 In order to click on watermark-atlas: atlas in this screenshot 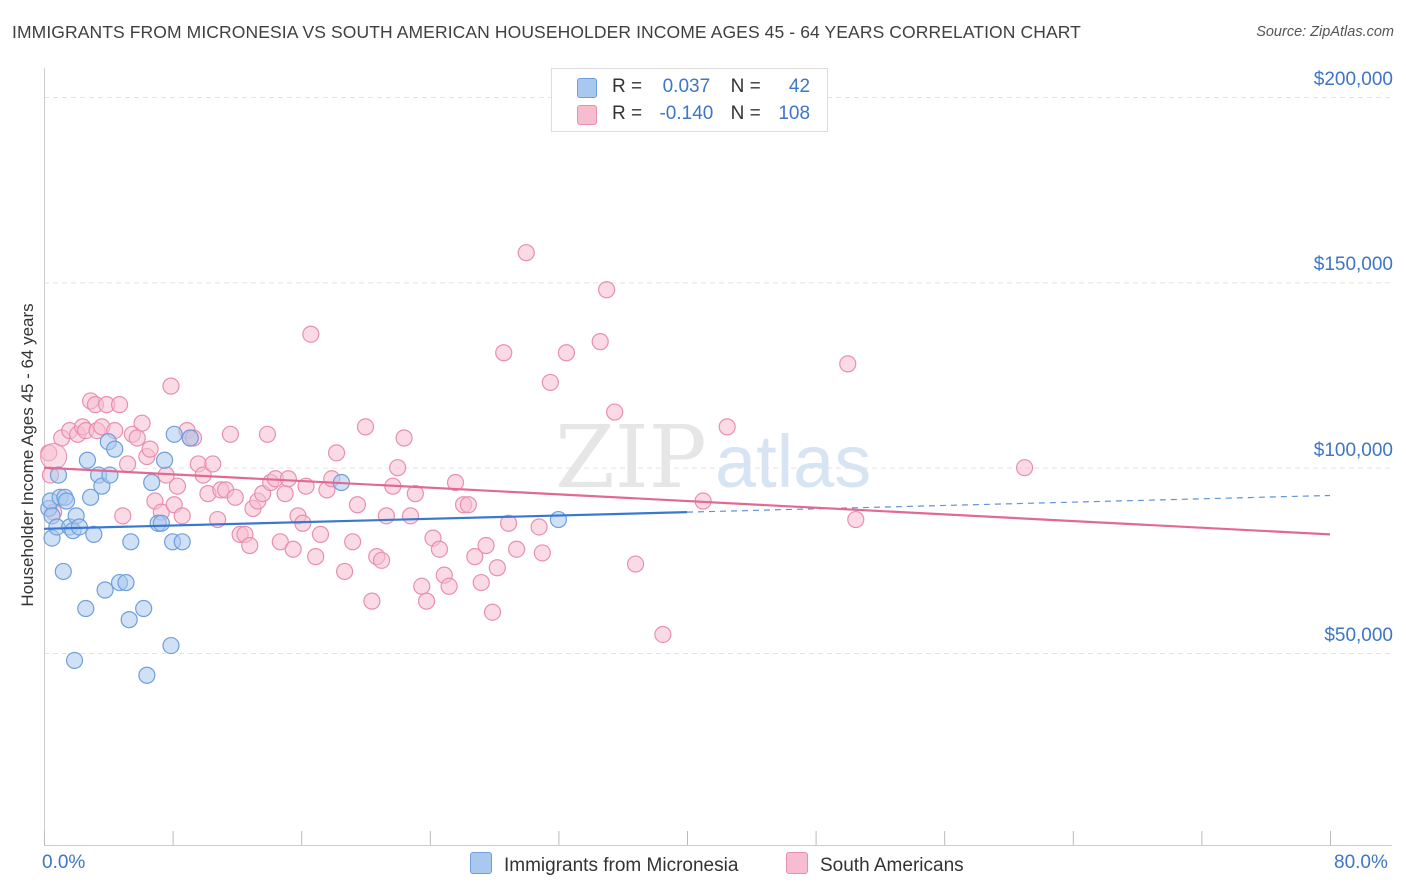, I will do `click(793, 461)`.